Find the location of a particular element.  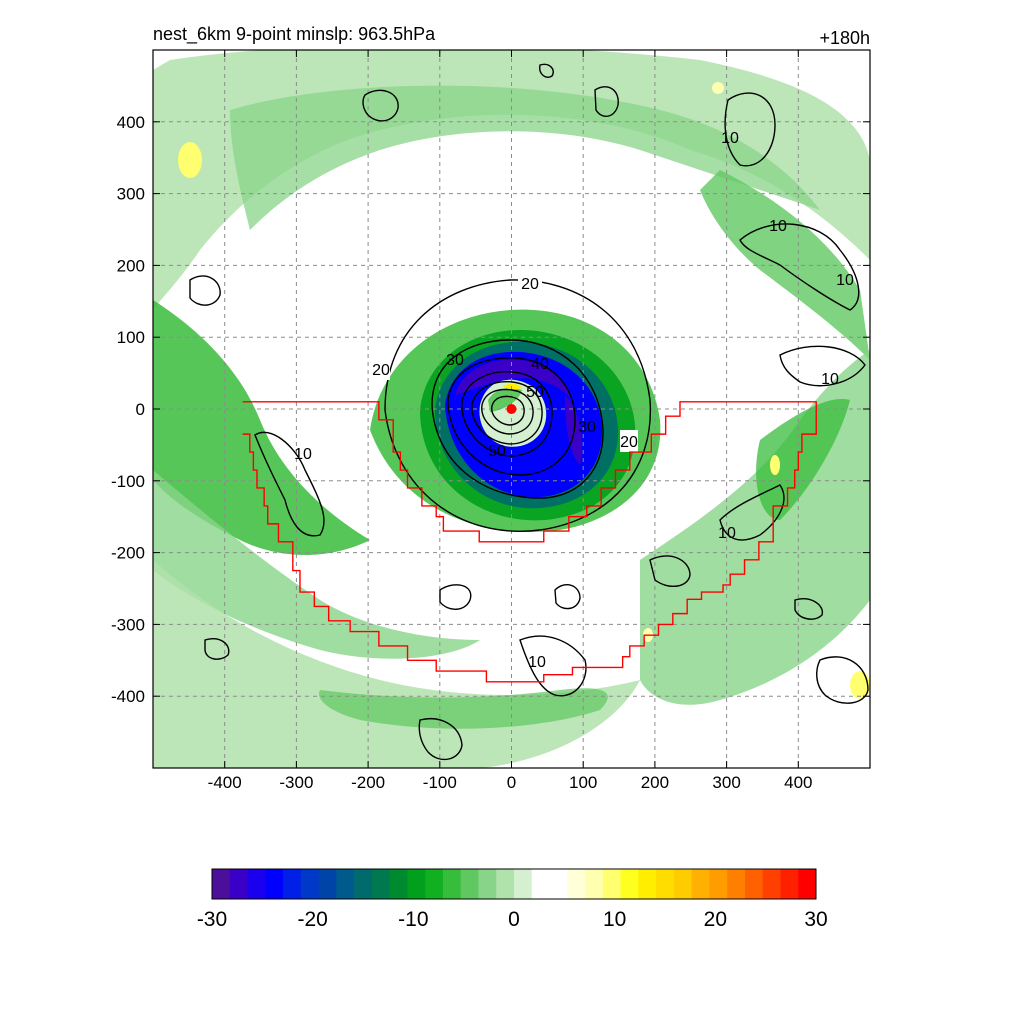

colorbar-label: 10 is located at coordinates (614, 919).